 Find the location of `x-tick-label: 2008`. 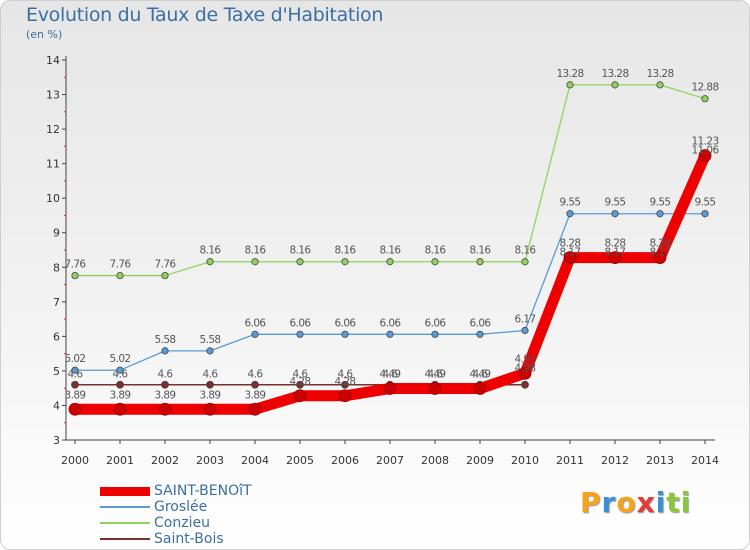

x-tick-label: 2008 is located at coordinates (435, 460).